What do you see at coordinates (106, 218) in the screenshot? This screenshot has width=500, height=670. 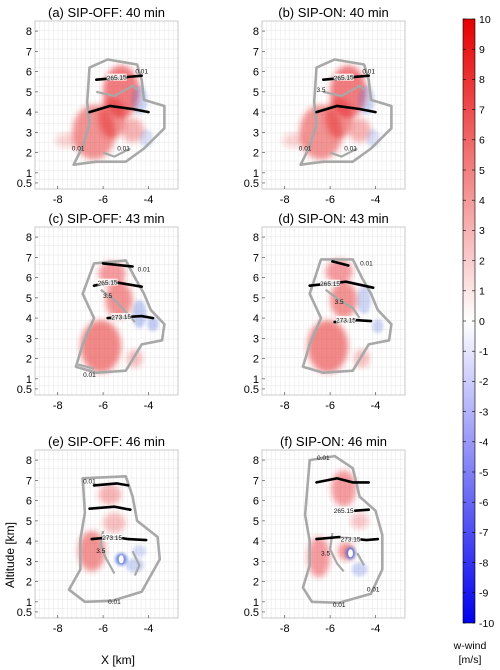 I see `panel-title: (c) SIP-OFF: 43 min` at bounding box center [106, 218].